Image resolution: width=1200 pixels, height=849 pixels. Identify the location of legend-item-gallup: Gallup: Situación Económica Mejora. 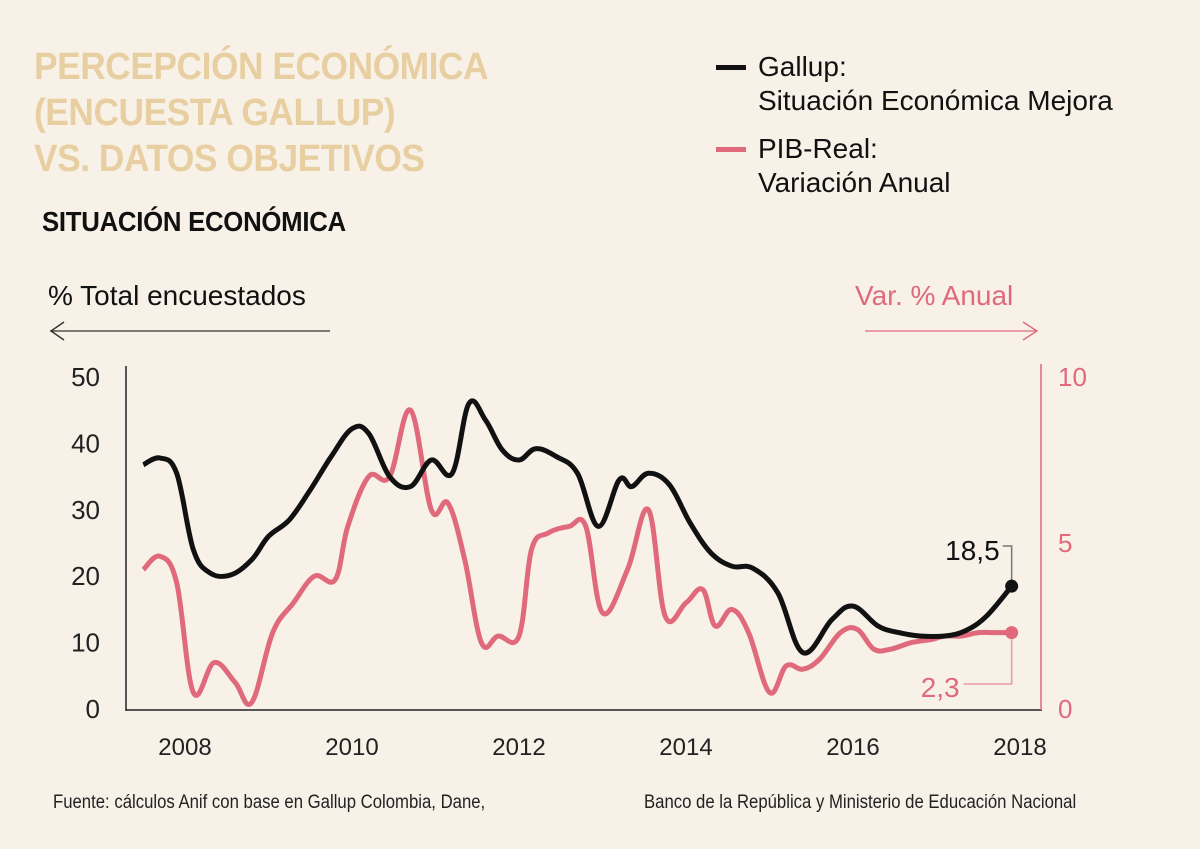
(912, 84).